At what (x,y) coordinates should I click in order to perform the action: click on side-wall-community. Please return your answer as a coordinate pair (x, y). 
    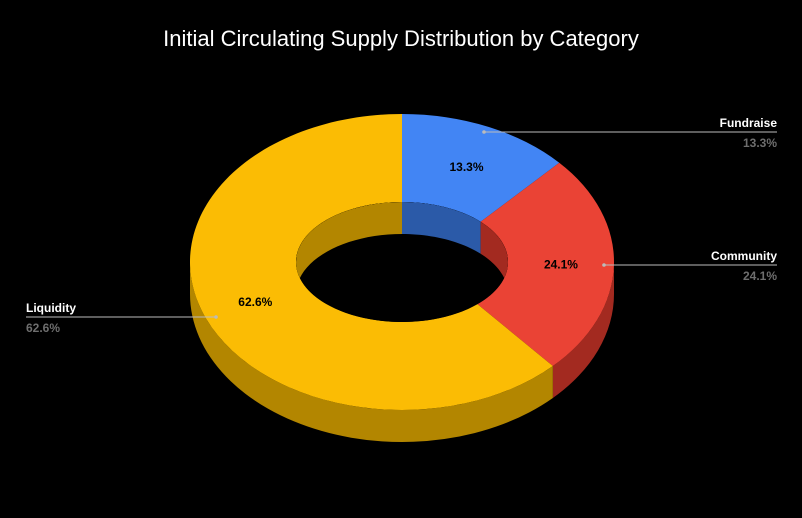
    Looking at the image, I should click on (583, 330).